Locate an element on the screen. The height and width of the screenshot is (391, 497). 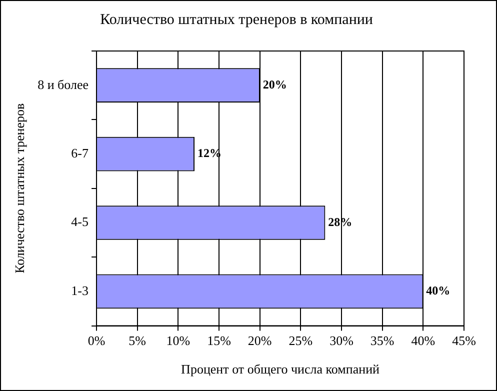
x-tick-label: 15% is located at coordinates (219, 340).